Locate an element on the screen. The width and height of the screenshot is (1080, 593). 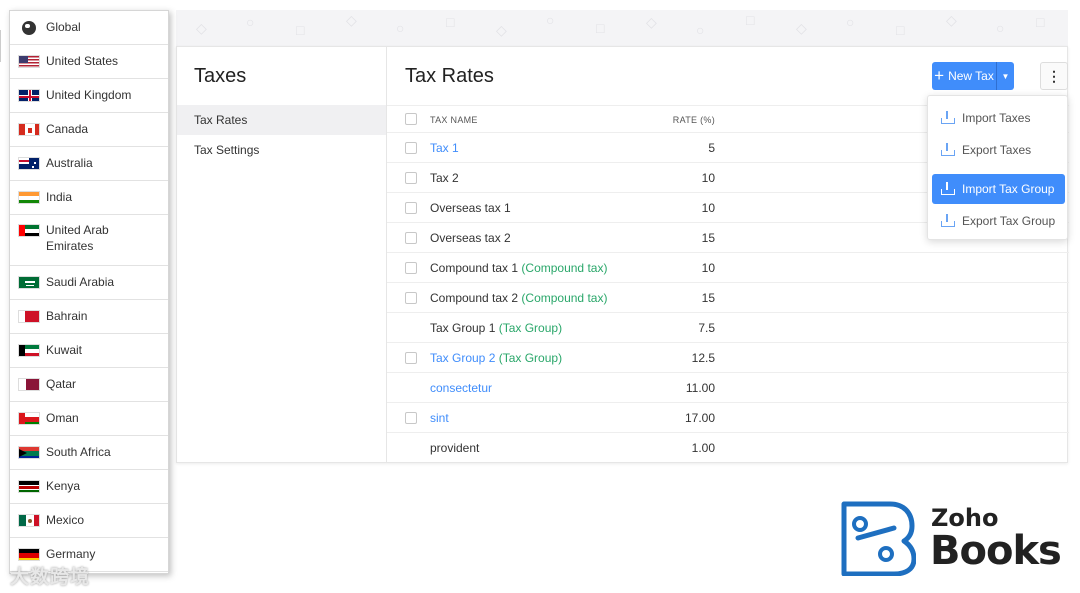
tax-name-cell: Compound tax 2 (Compound tax) is located at coordinates (518, 298).